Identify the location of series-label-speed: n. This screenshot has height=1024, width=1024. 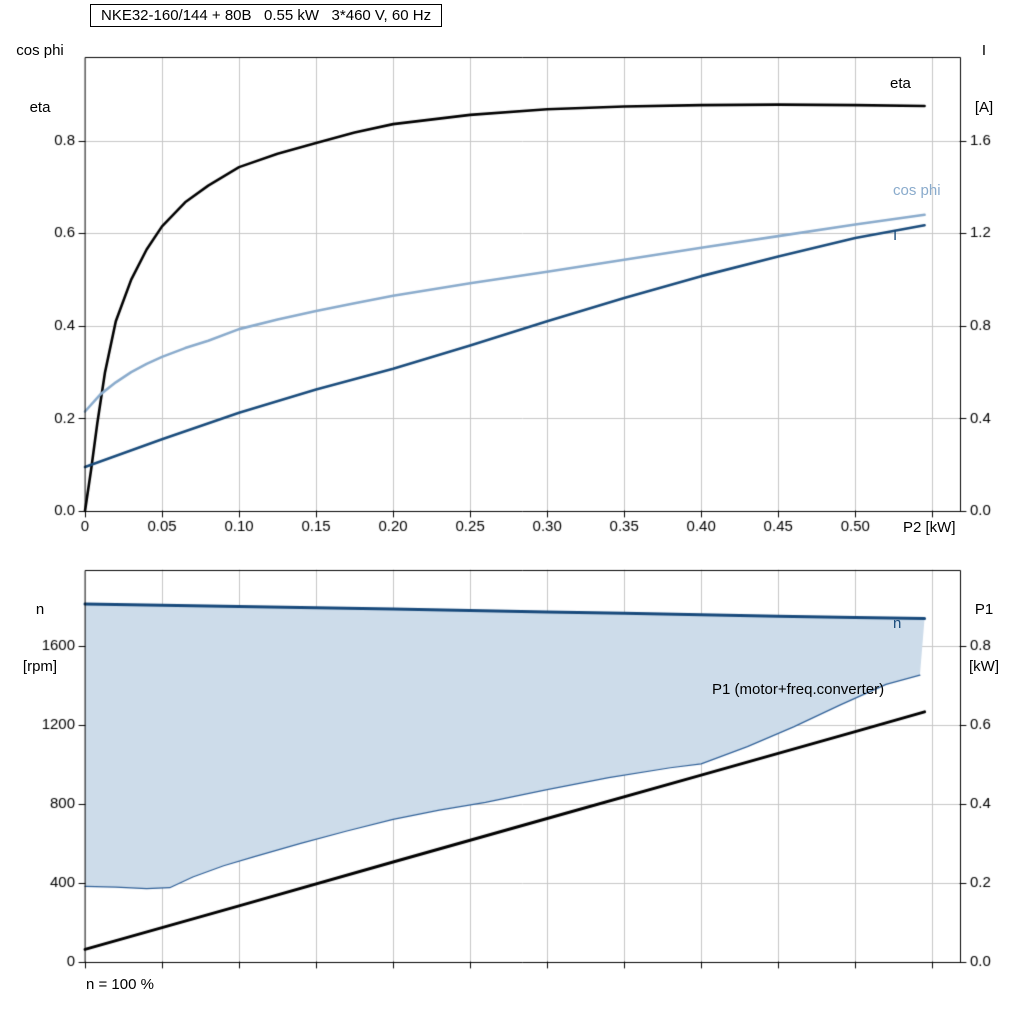
(897, 623).